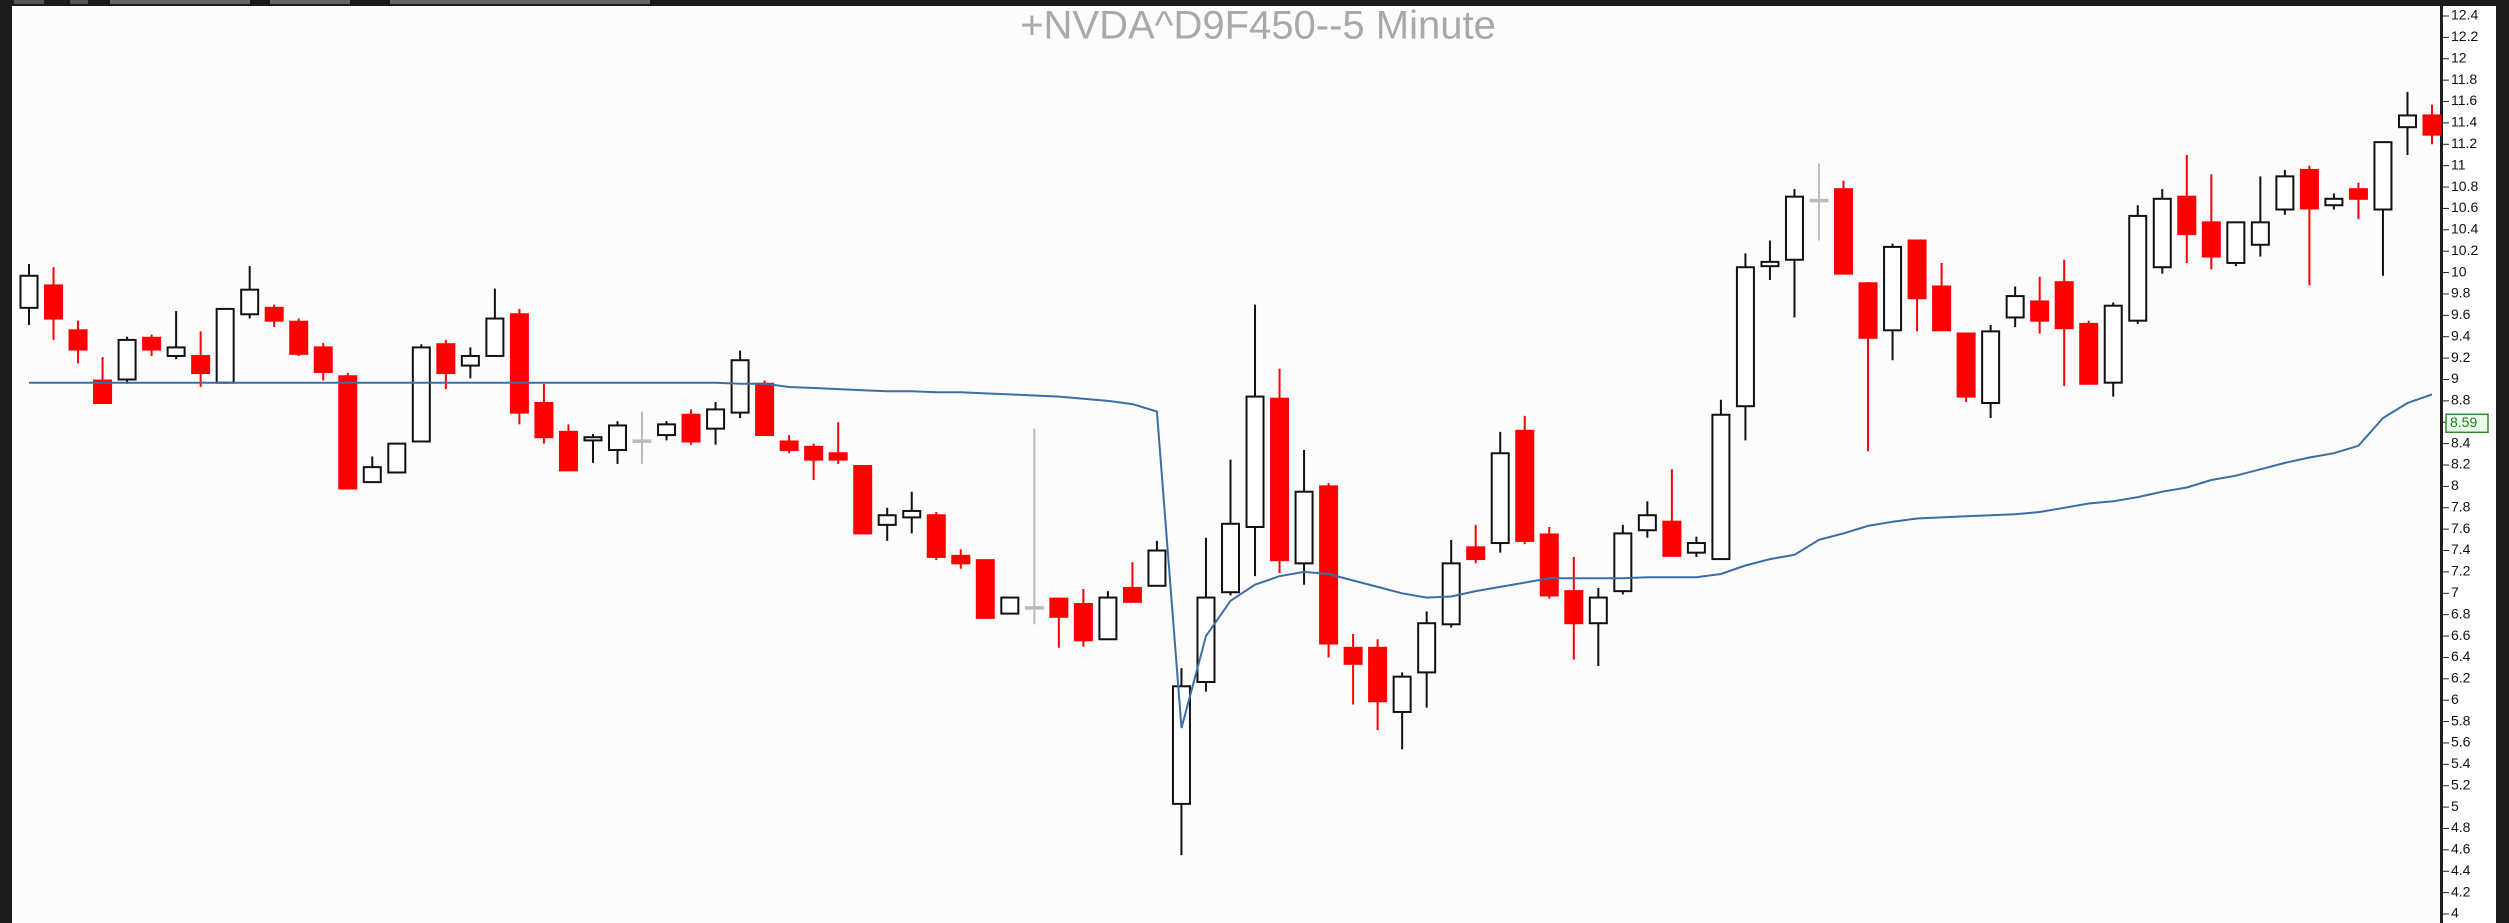 The height and width of the screenshot is (923, 2509). What do you see at coordinates (2455, 913) in the screenshot?
I see `y-tick-label: 4` at bounding box center [2455, 913].